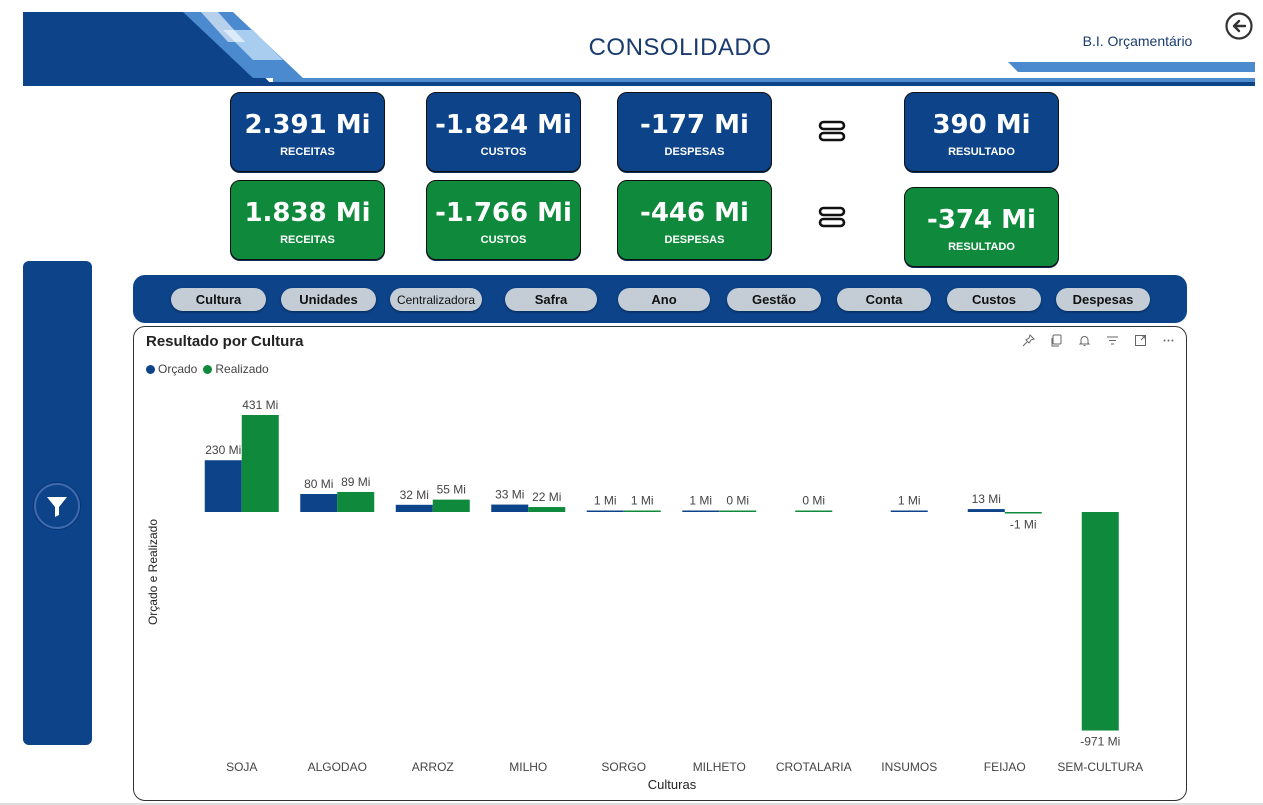  What do you see at coordinates (981, 132) in the screenshot?
I see `kpi-resultado-orcado: 390 Mi RESULTADO` at bounding box center [981, 132].